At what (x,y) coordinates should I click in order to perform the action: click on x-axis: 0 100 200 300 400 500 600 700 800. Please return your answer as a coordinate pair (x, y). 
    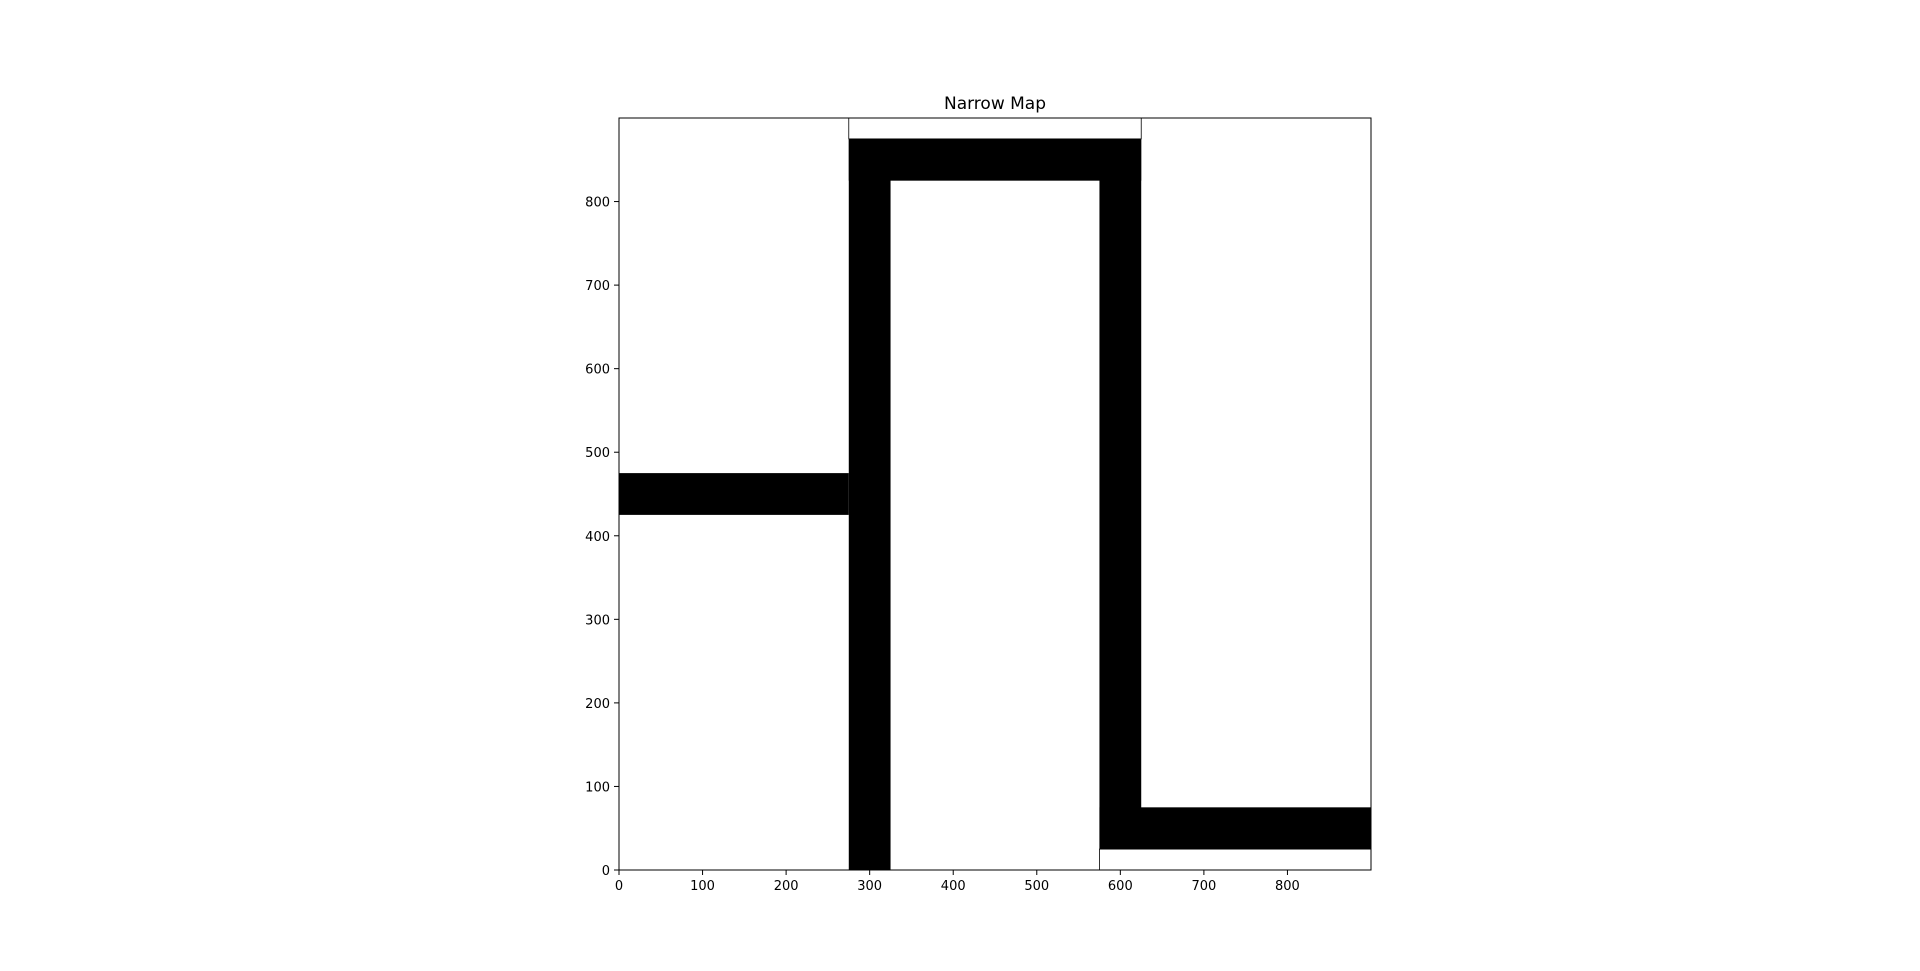
    Looking at the image, I should click on (957, 882).